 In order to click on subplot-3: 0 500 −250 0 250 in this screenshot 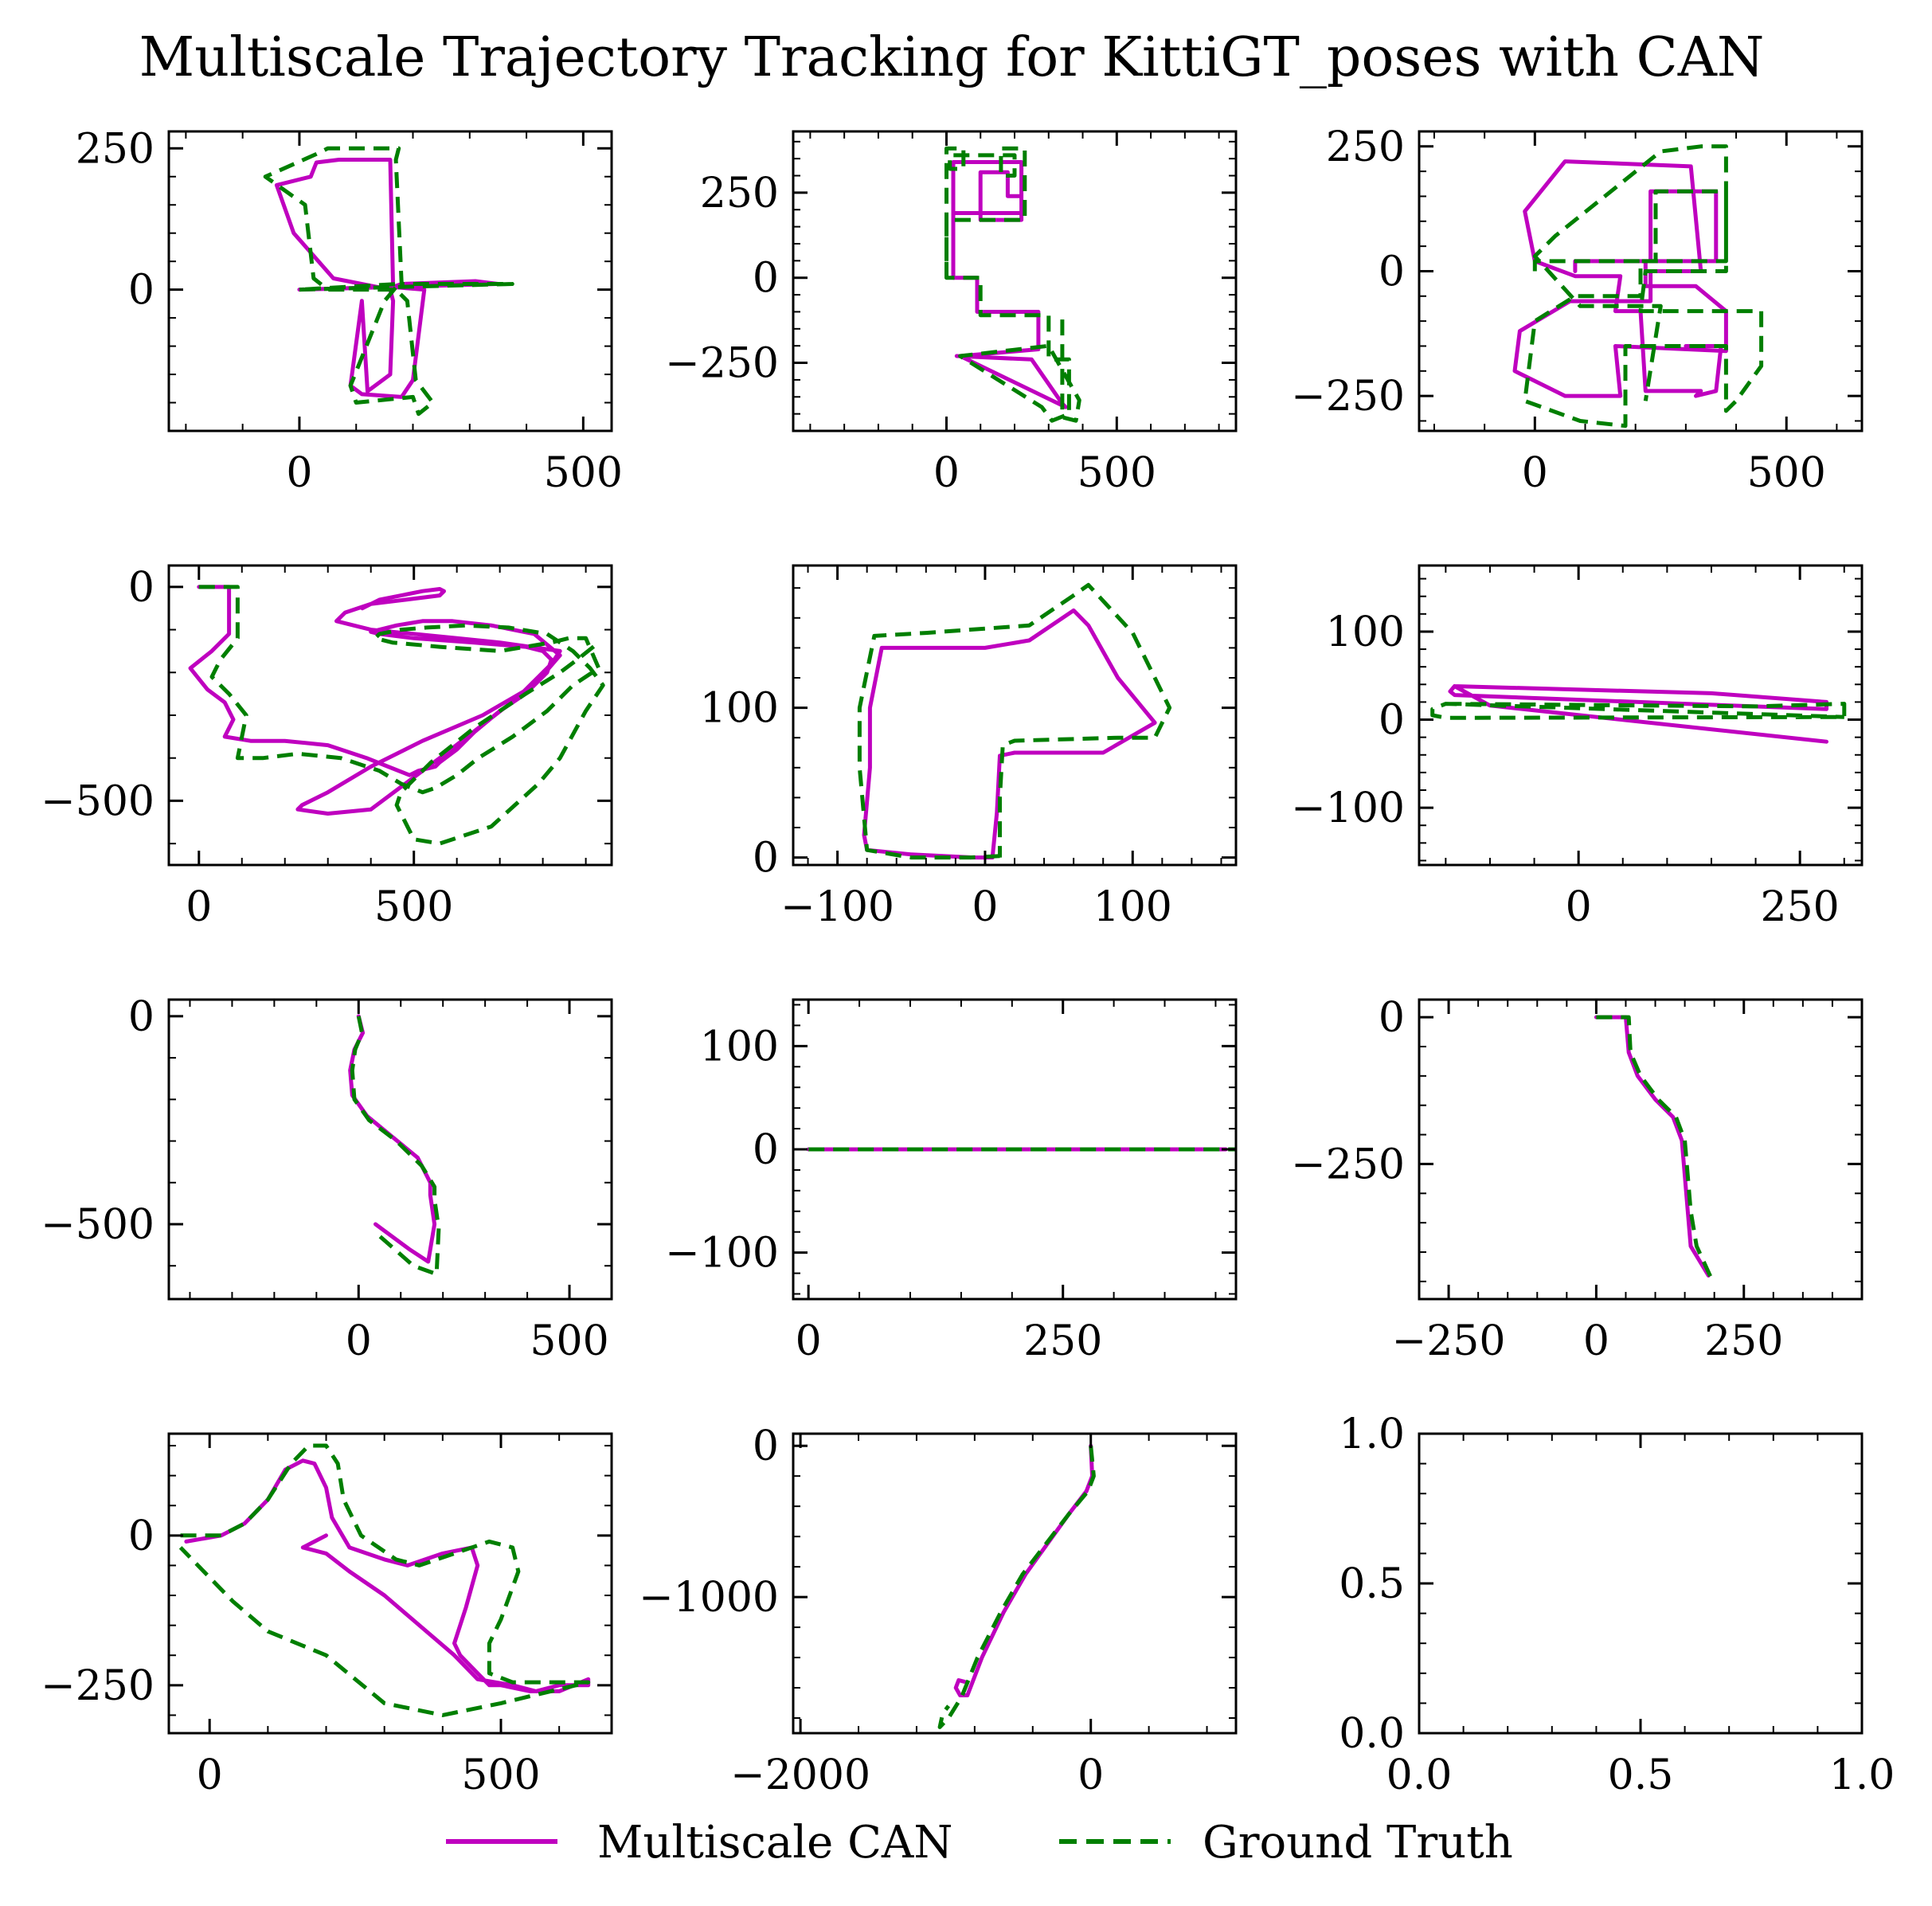, I will do `click(1577, 310)`.